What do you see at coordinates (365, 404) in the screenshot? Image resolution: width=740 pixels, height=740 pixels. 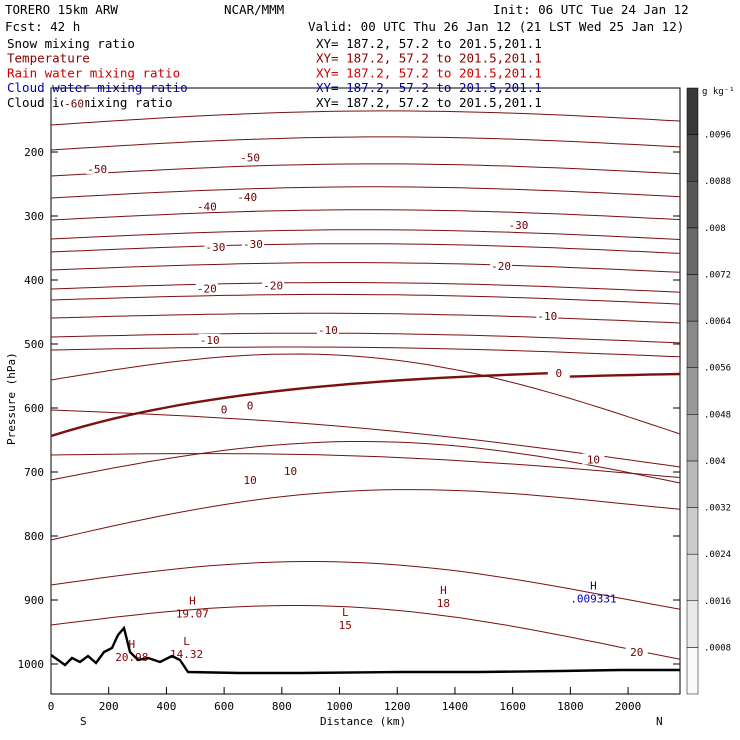 I see `zero-isotherm-line` at bounding box center [365, 404].